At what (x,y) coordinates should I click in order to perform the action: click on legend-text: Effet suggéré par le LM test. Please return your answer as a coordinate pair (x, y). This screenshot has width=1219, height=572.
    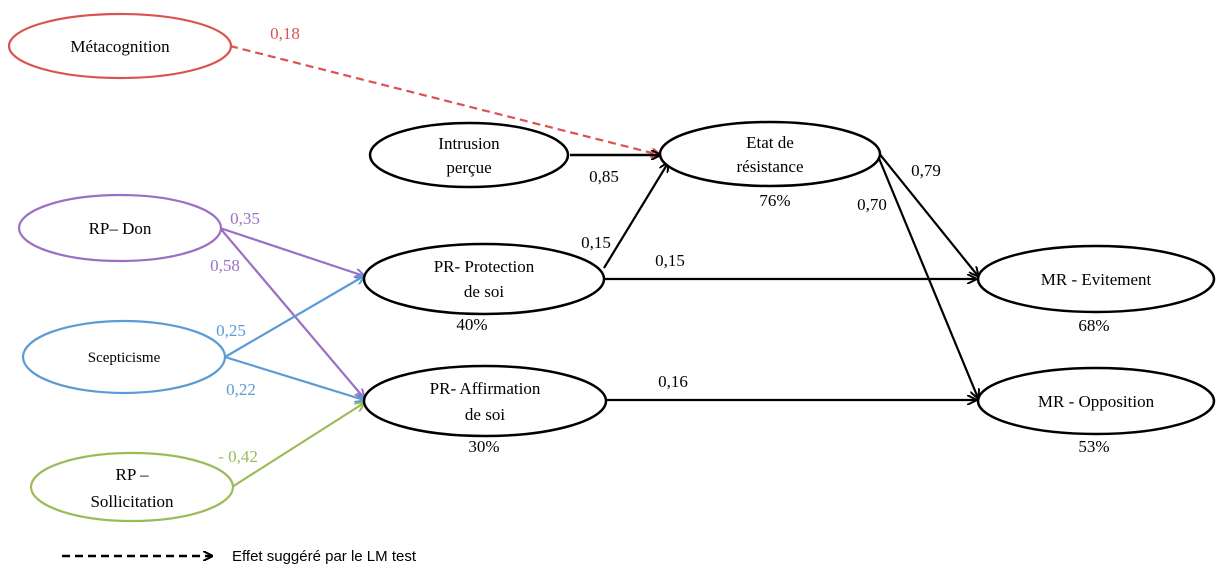
    Looking at the image, I should click on (324, 556).